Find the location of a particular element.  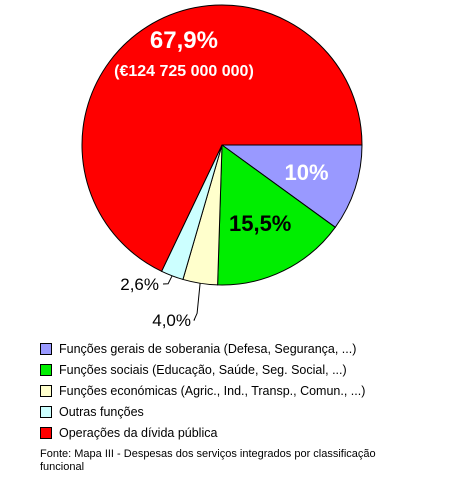

data-label: 2,6% is located at coordinates (139, 284).